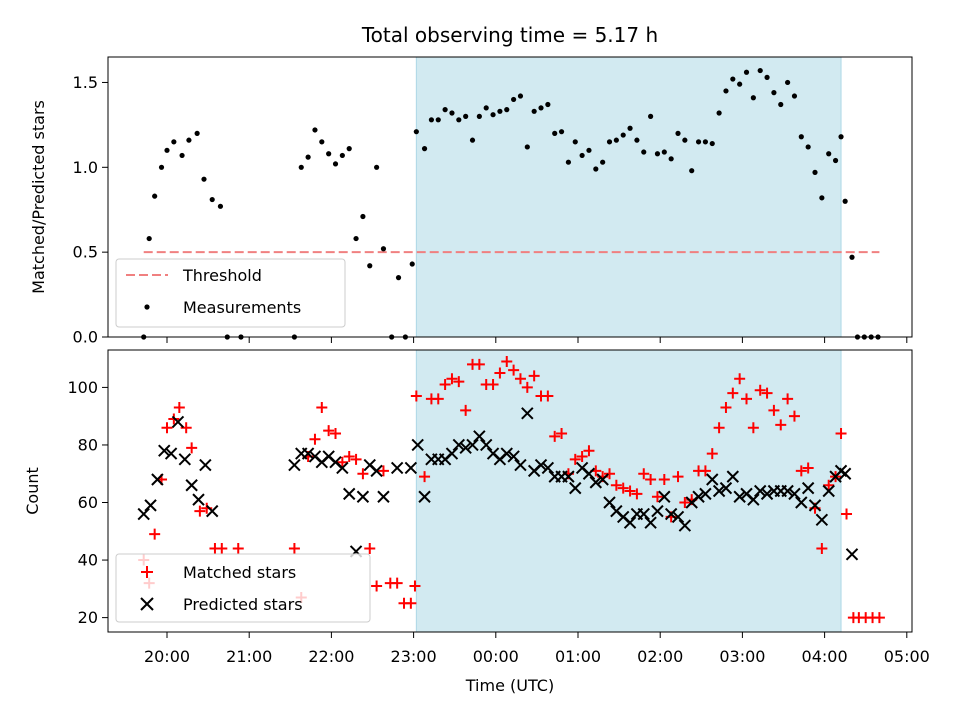 This screenshot has width=960, height=720. What do you see at coordinates (537, 340) in the screenshot?
I see `top-x-axis-ticks` at bounding box center [537, 340].